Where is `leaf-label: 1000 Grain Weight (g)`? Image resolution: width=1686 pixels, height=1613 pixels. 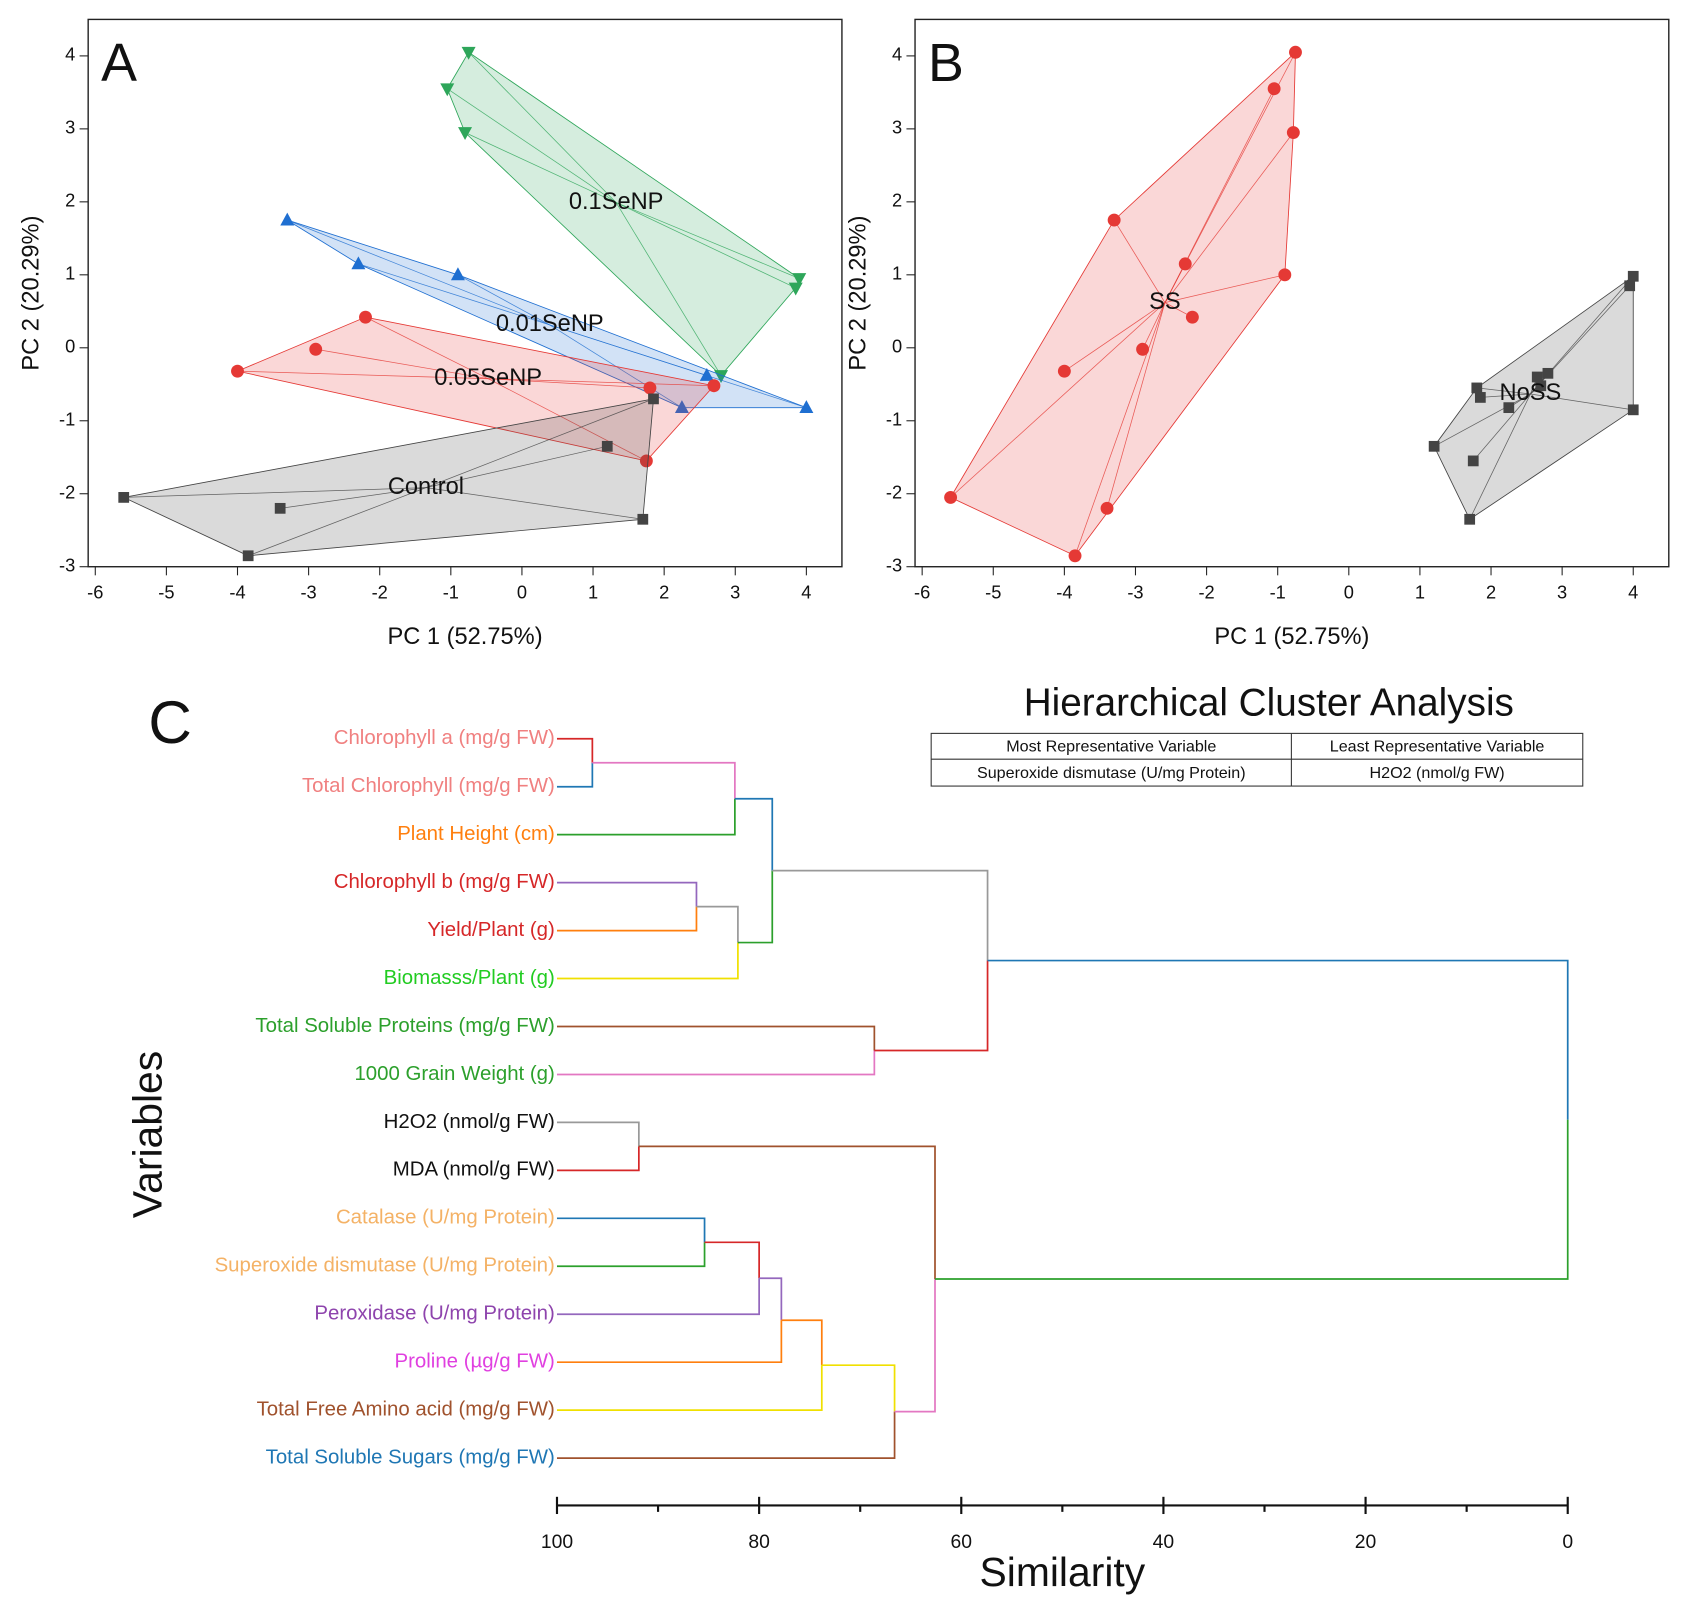
leaf-label: 1000 Grain Weight (g) is located at coordinates (454, 1074).